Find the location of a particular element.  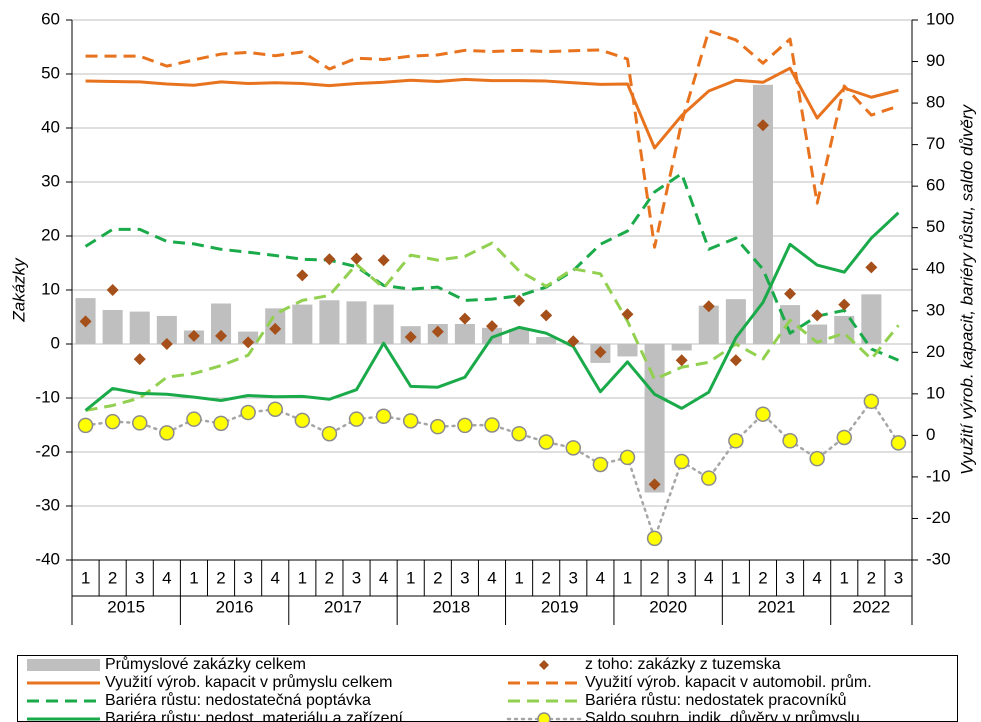

legend-label: z toho: zakázky z tuzemska is located at coordinates (683, 664).